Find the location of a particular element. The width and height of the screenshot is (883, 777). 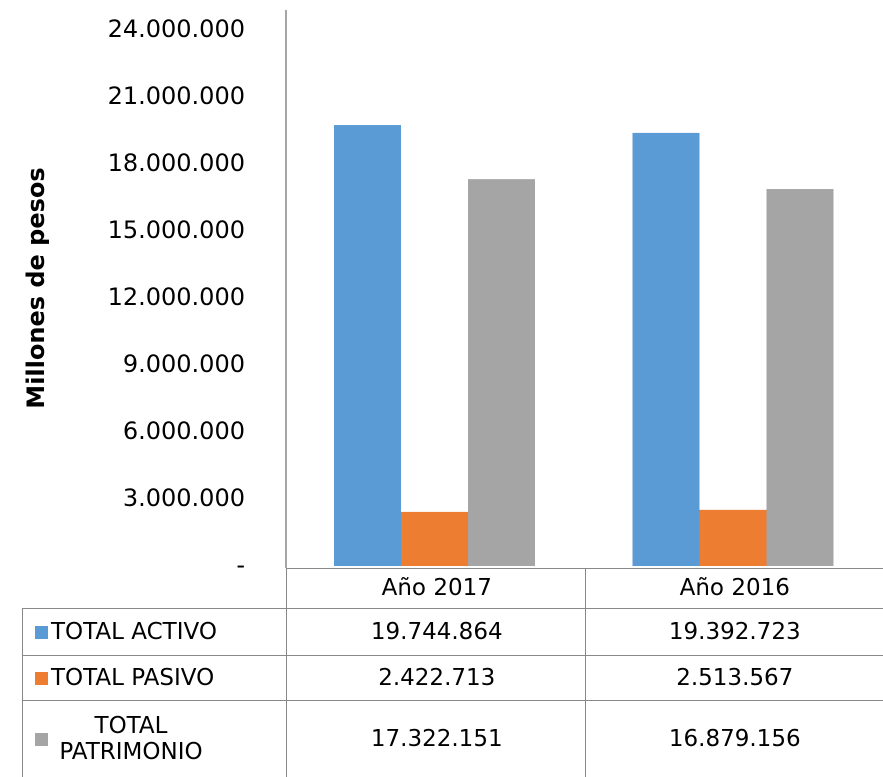

y-tick-label: 6.000.000 is located at coordinates (184, 431).